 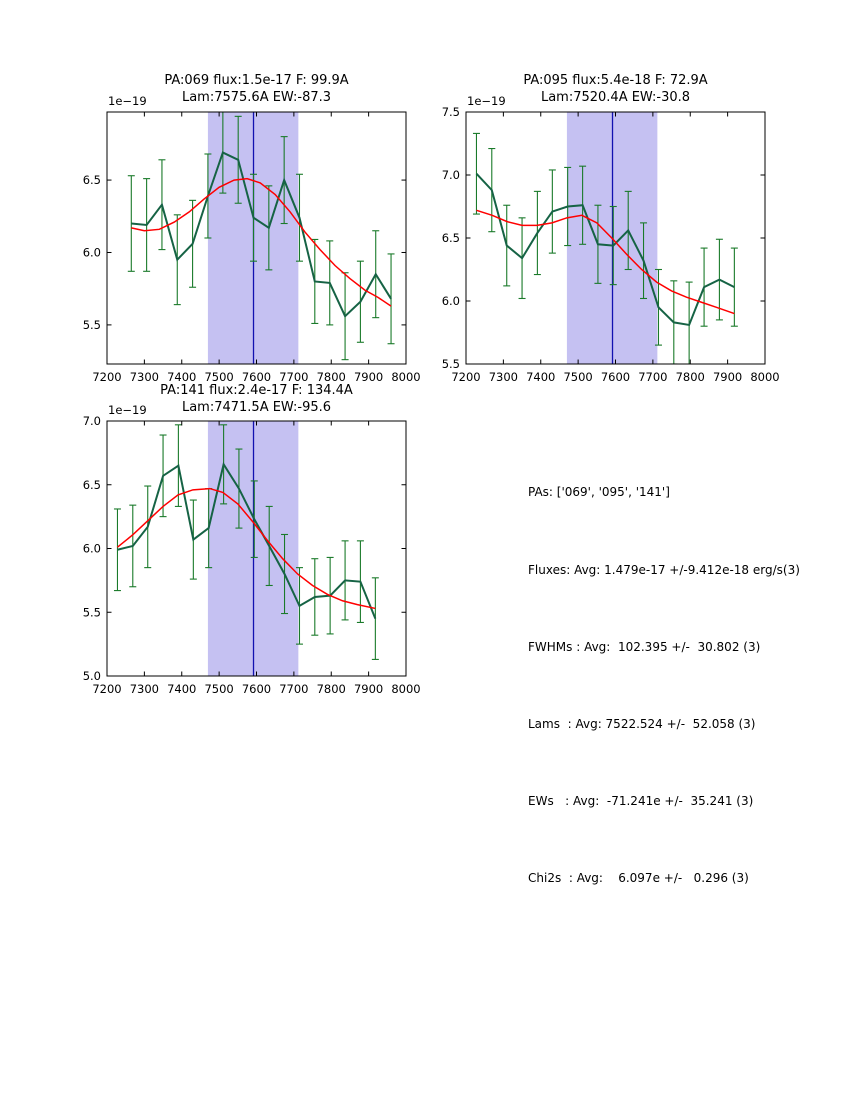 What do you see at coordinates (256, 97) in the screenshot?
I see `plot1-title-line2: Lam:7575.6A EW:-87.3` at bounding box center [256, 97].